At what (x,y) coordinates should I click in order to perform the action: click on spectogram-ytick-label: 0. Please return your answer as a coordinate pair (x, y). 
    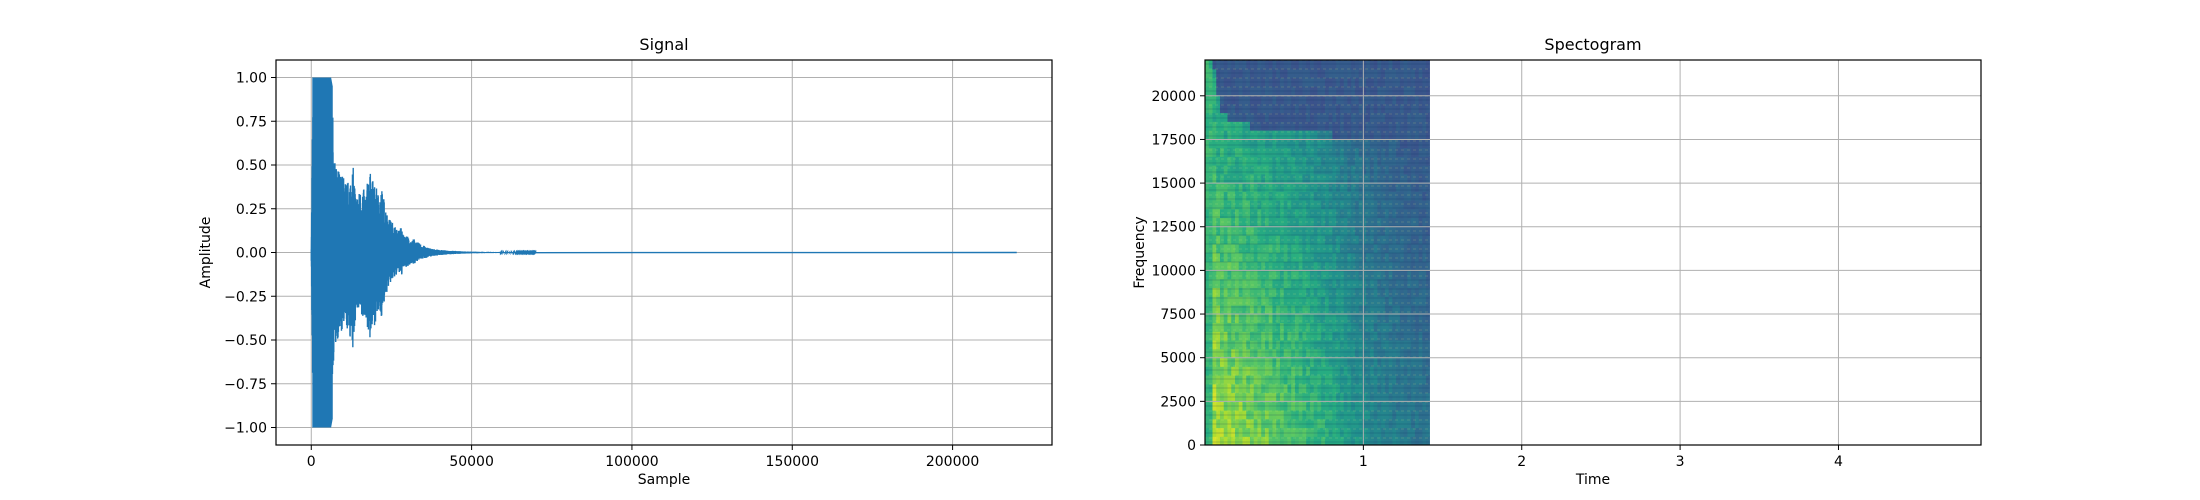
    Looking at the image, I should click on (1191, 446).